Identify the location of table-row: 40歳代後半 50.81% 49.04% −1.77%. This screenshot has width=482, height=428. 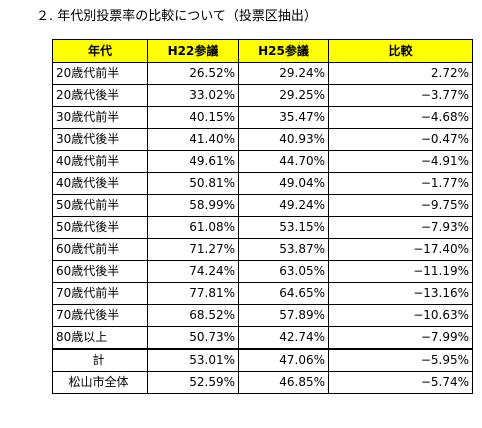
(262, 183).